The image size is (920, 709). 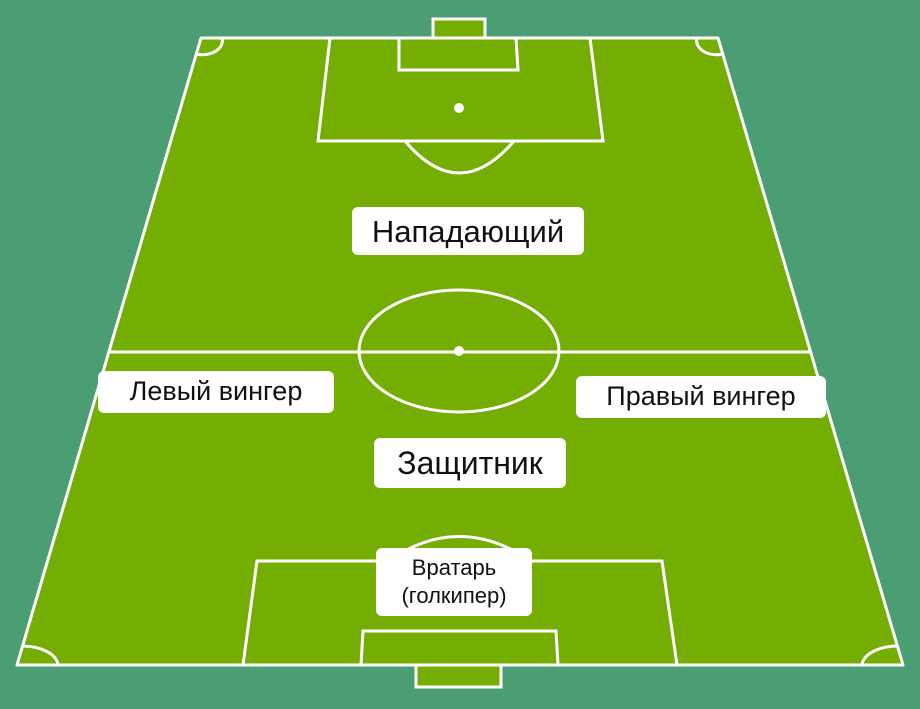 I want to click on goalkeeper-label: Вратарь (голкипер), so click(x=454, y=582).